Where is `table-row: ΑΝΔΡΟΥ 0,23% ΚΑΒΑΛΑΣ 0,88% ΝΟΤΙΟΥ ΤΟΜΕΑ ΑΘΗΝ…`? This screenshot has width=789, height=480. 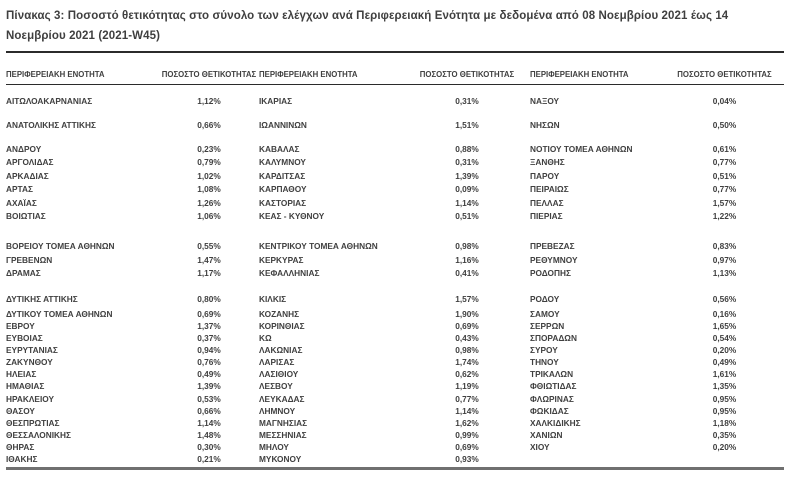
table-row: ΑΝΔΡΟΥ 0,23% ΚΑΒΑΛΑΣ 0,88% ΝΟΤΙΟΥ ΤΟΜΕΑ ΑΘΗΝ… is located at coordinates (395, 149).